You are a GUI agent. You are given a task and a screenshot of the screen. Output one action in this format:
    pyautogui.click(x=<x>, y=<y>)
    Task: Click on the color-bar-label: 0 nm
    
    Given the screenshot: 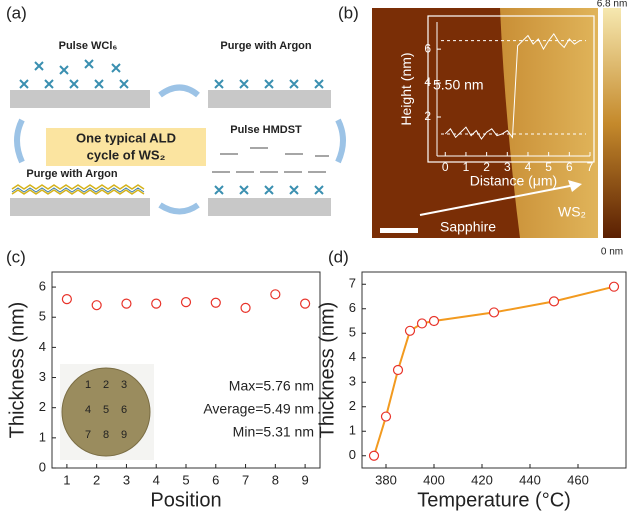 What is the action you would take?
    pyautogui.click(x=612, y=252)
    